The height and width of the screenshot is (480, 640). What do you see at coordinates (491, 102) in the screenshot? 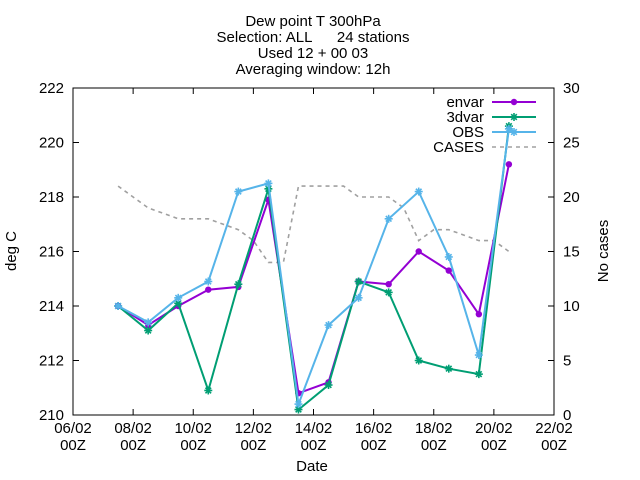
I see `legend-entry-envar: envar` at bounding box center [491, 102].